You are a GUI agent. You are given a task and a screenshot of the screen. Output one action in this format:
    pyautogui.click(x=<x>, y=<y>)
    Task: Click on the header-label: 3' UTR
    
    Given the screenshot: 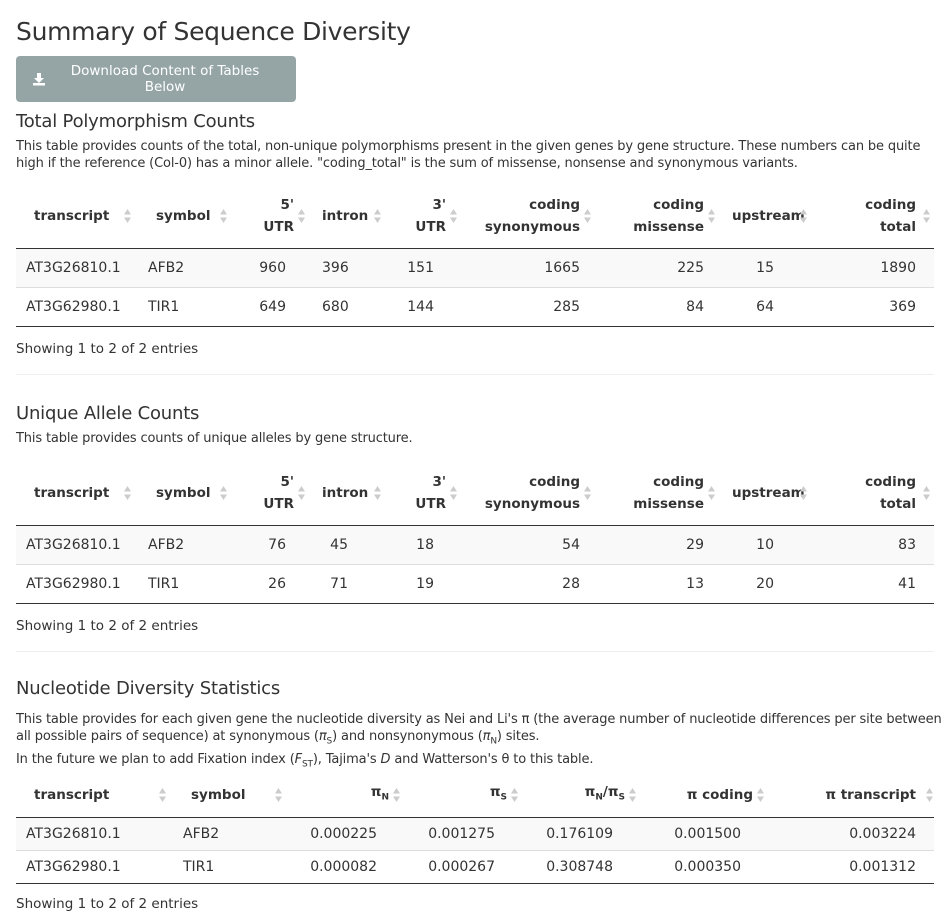 What is the action you would take?
    pyautogui.click(x=430, y=492)
    